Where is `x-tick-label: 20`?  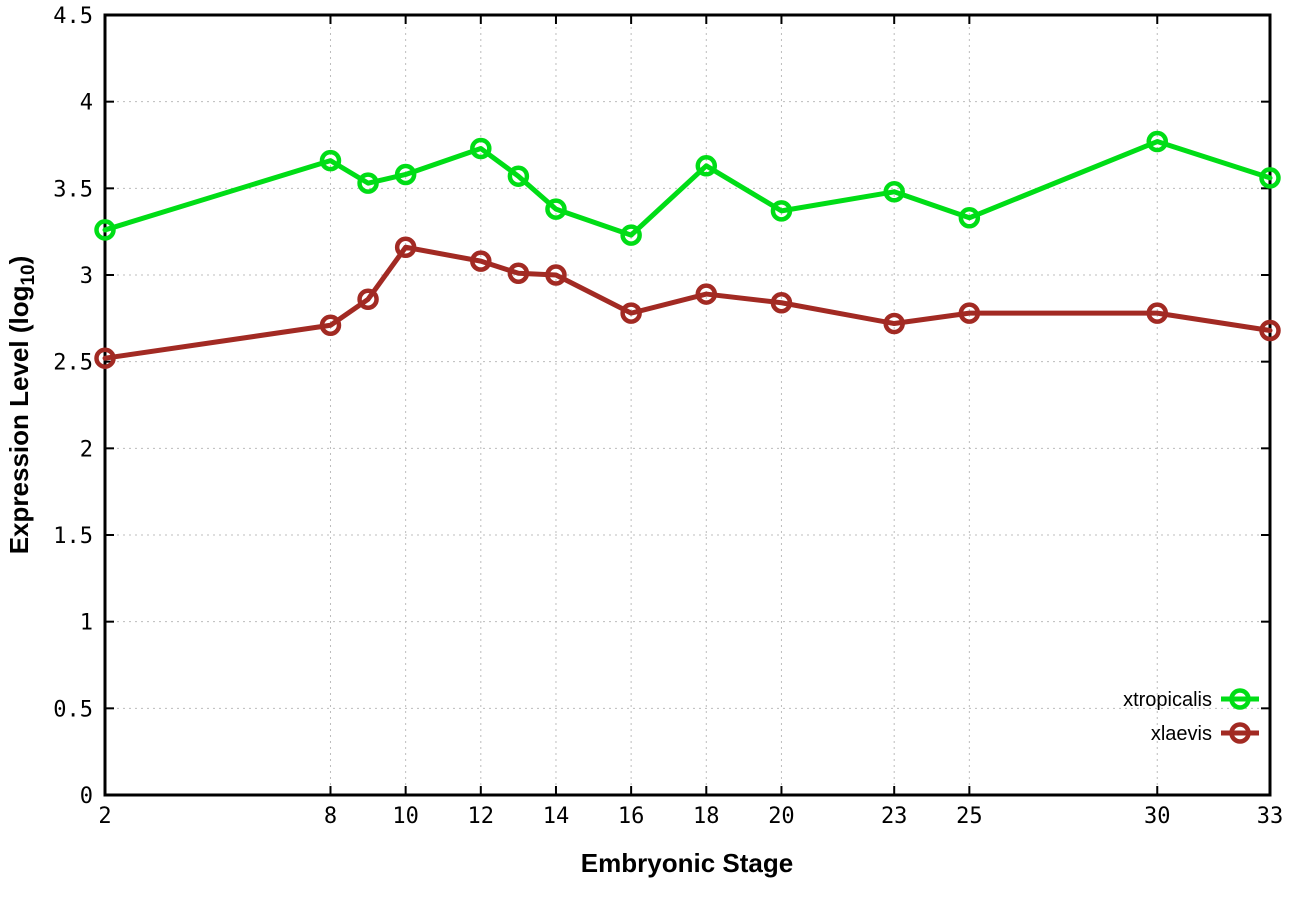
x-tick-label: 20 is located at coordinates (781, 816).